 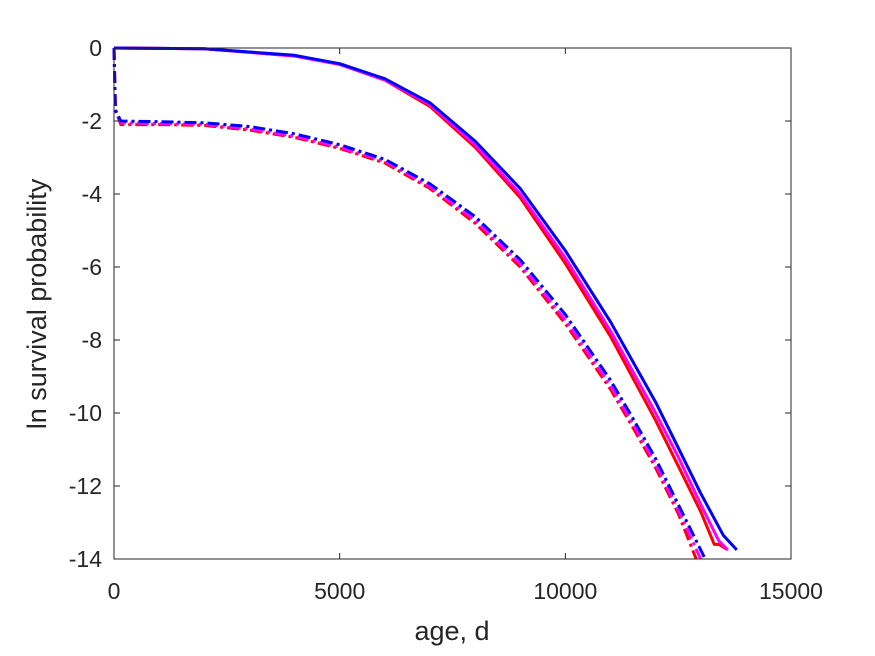 I want to click on x-tick-label: 0, so click(x=114, y=591).